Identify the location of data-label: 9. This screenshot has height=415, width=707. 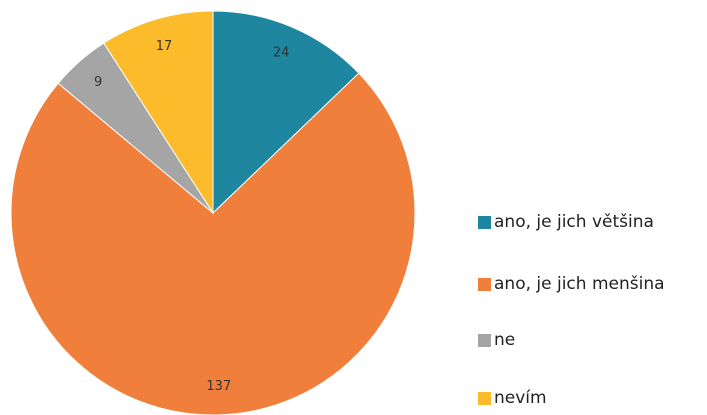
(98, 82).